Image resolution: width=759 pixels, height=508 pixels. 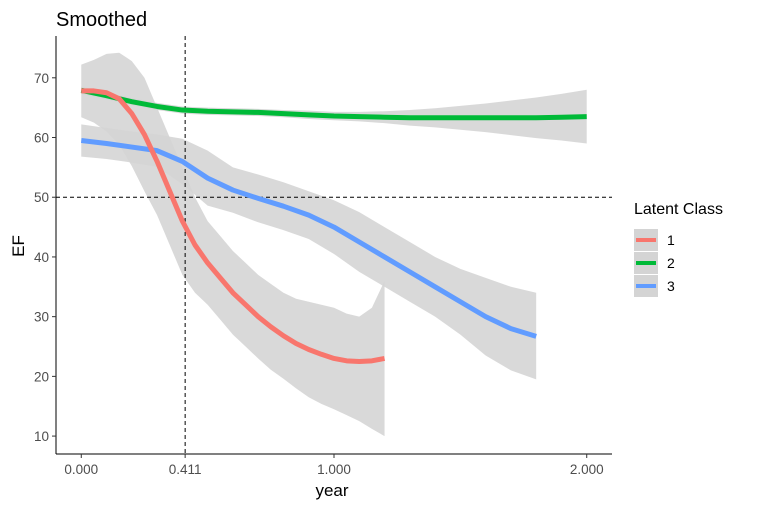 I want to click on x-tick-label: 2.000, so click(x=587, y=469).